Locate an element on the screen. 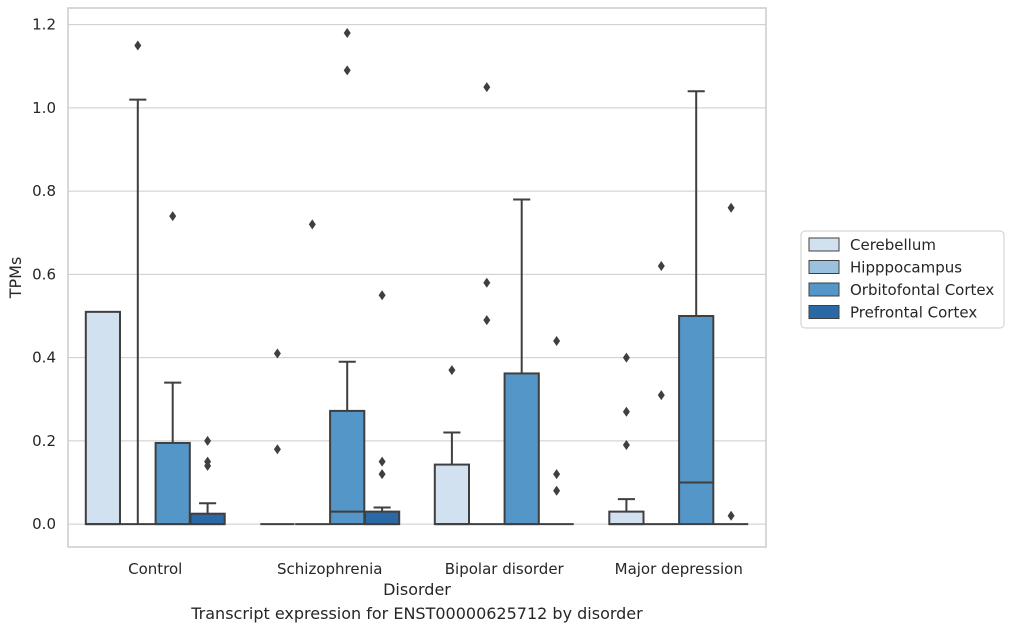  y-tick-label: 1.0 is located at coordinates (44, 108).